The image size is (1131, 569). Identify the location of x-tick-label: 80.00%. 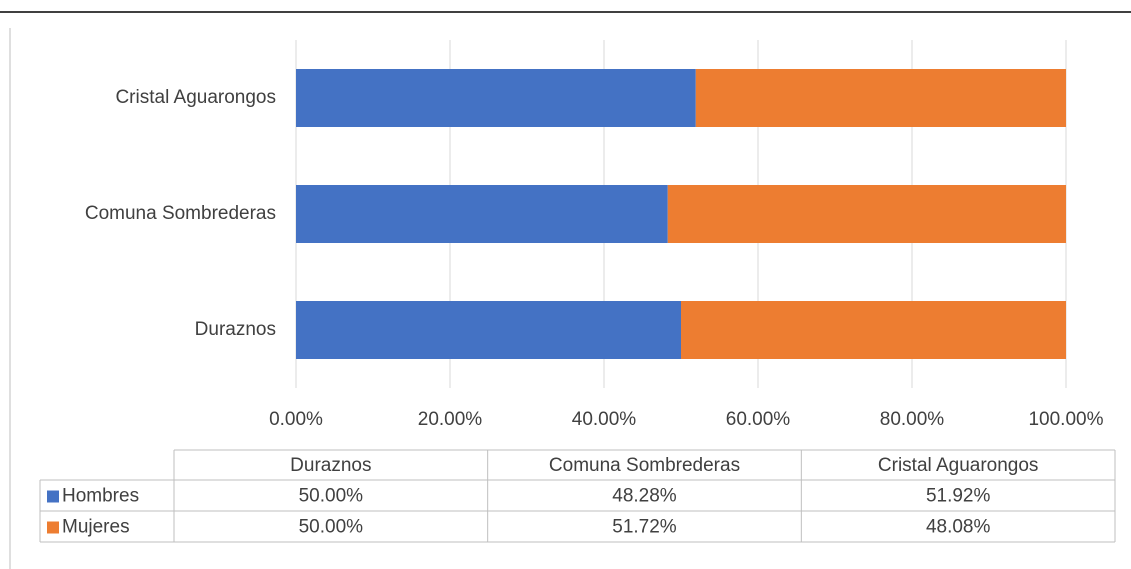
(912, 419).